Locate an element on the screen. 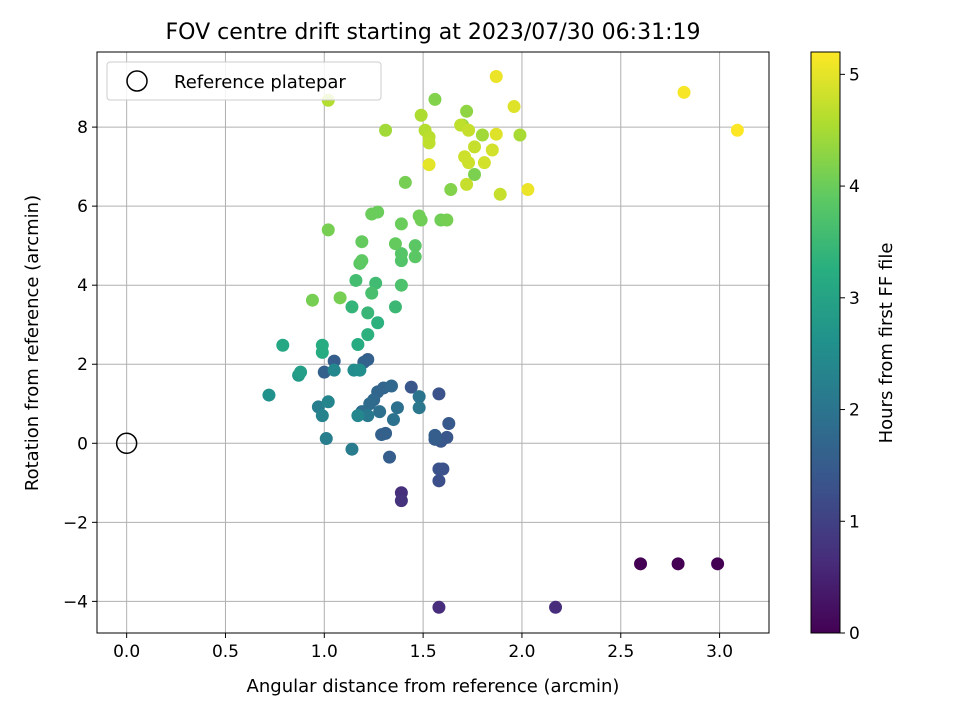  x-tick-label: 3.0 is located at coordinates (719, 652).